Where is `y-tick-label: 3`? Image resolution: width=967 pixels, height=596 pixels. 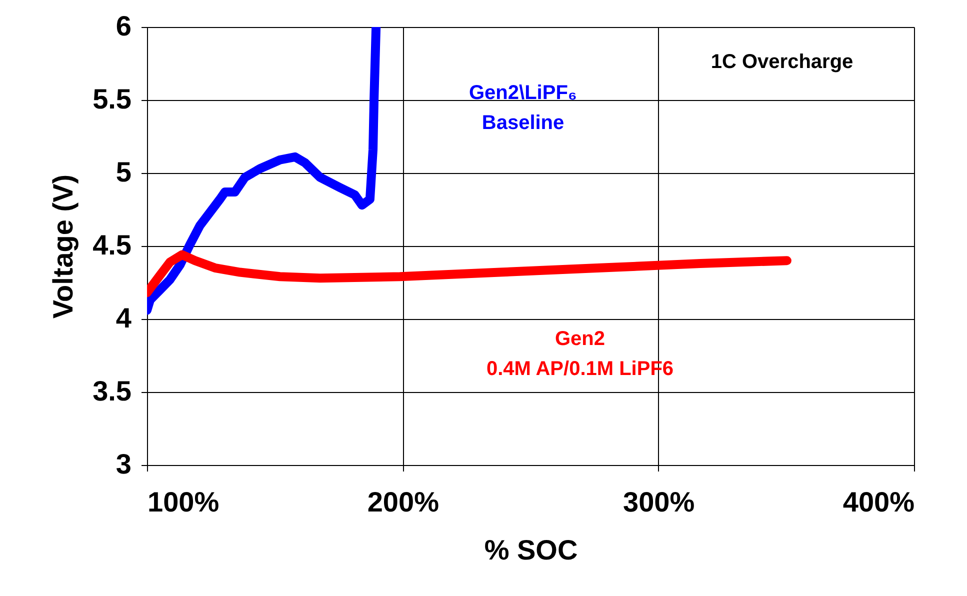 y-tick-label: 3 is located at coordinates (124, 464).